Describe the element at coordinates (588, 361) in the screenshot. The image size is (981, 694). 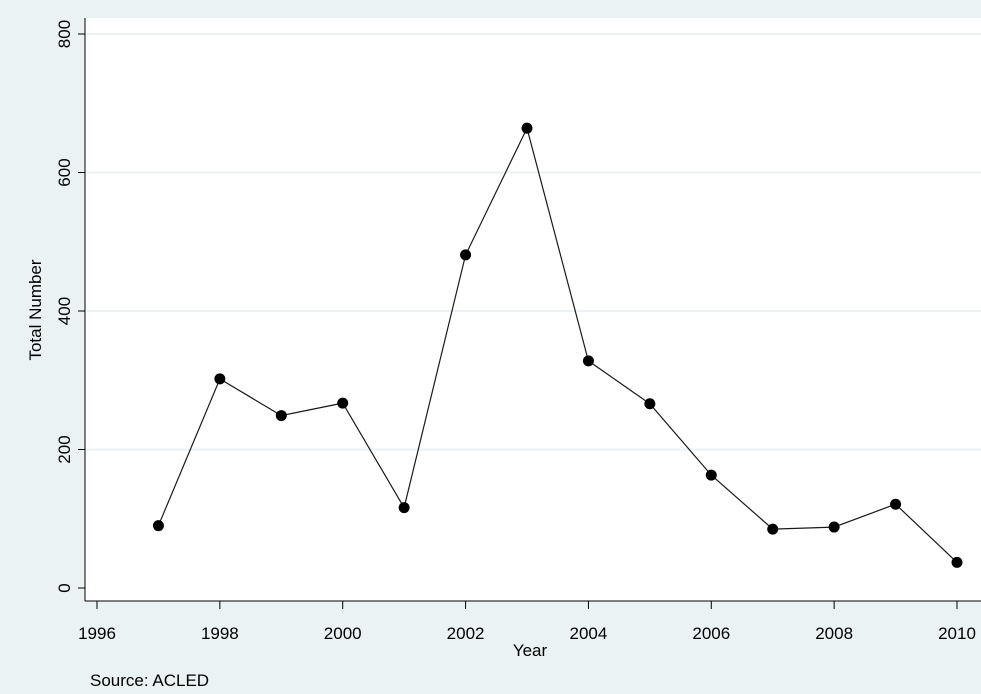
I see `data-point-2004` at that location.